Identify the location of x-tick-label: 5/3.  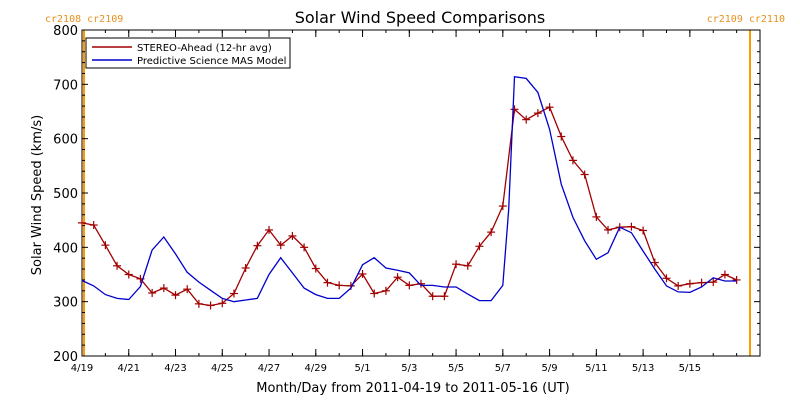
(409, 368).